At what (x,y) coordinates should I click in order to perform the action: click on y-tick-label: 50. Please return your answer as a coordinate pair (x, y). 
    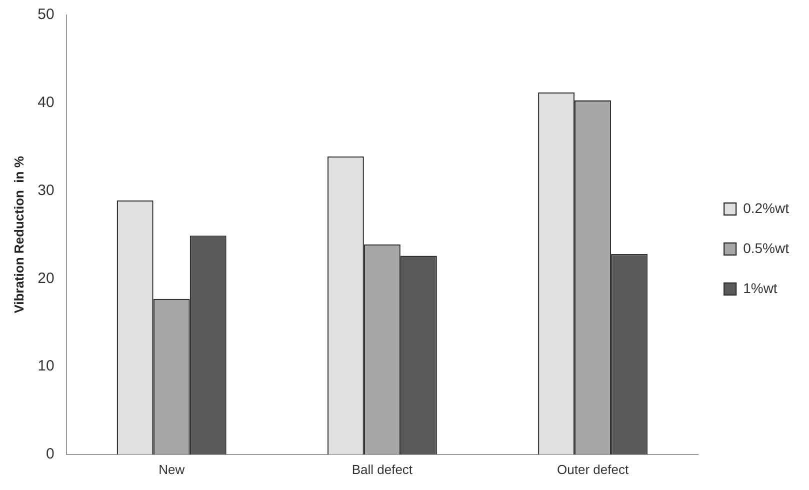
    Looking at the image, I should click on (46, 15).